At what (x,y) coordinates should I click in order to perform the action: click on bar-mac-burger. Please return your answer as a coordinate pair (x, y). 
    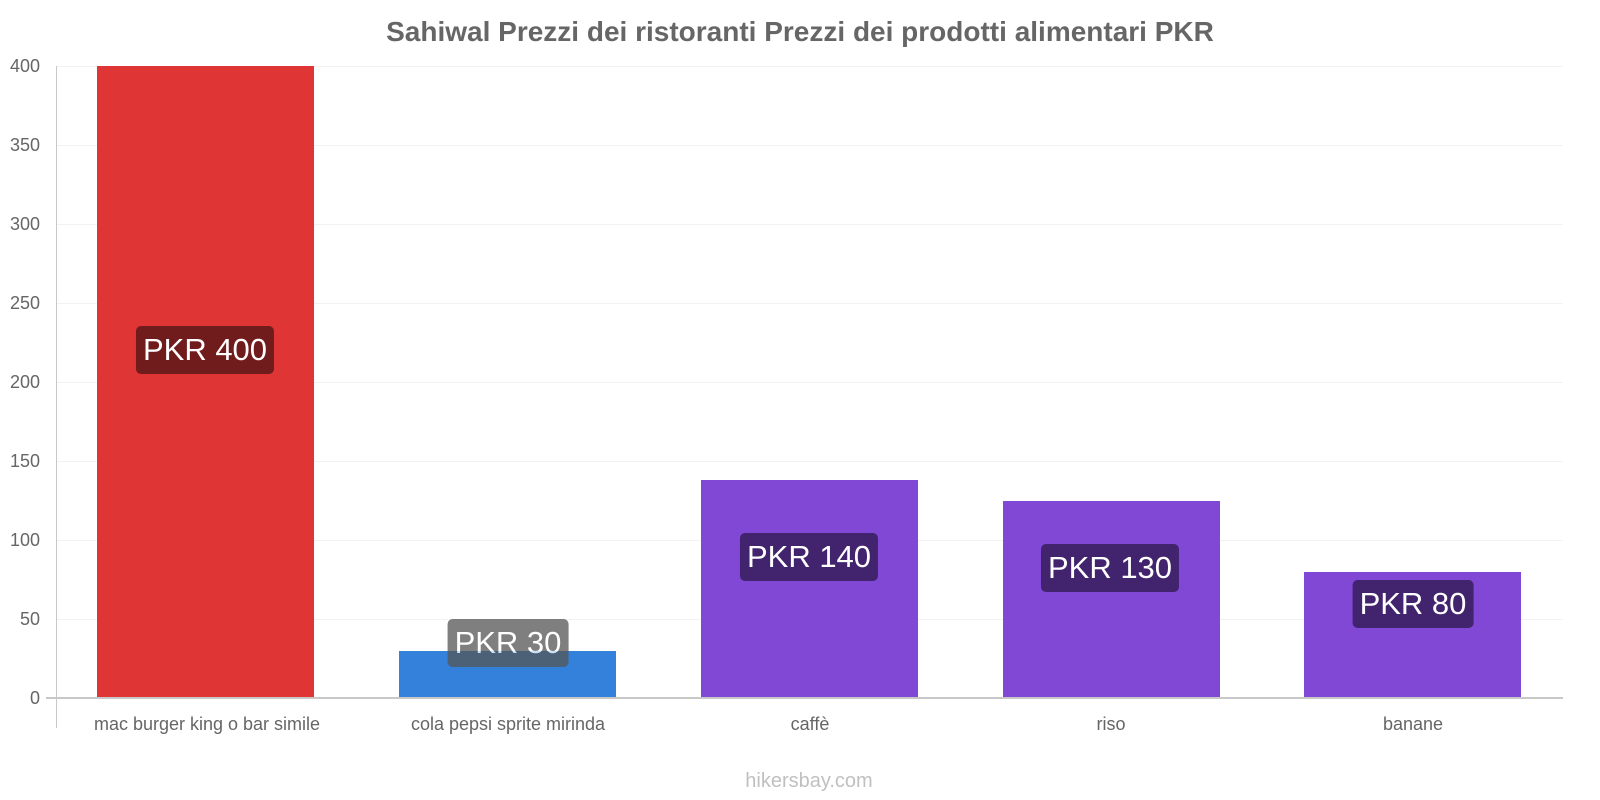
    Looking at the image, I should click on (205, 382).